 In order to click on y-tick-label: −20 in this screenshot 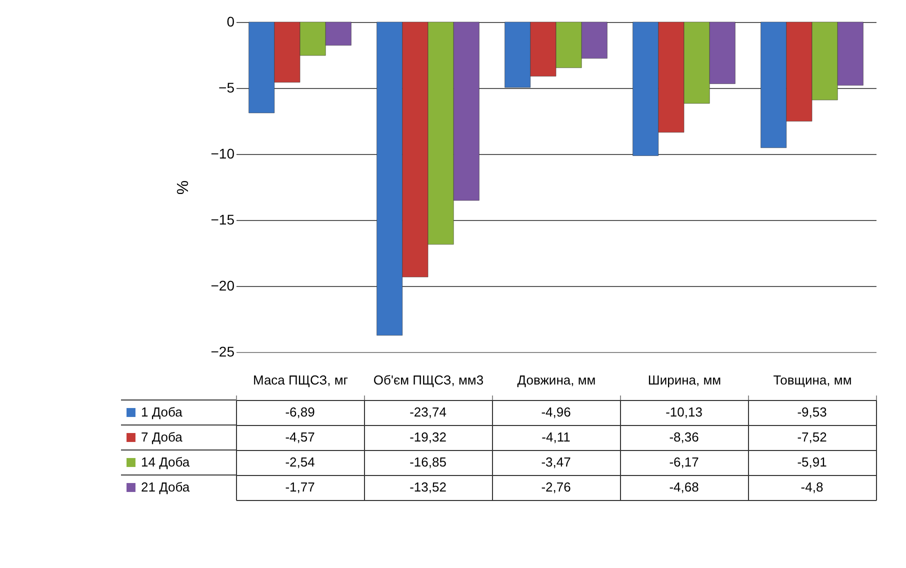, I will do `click(222, 286)`.